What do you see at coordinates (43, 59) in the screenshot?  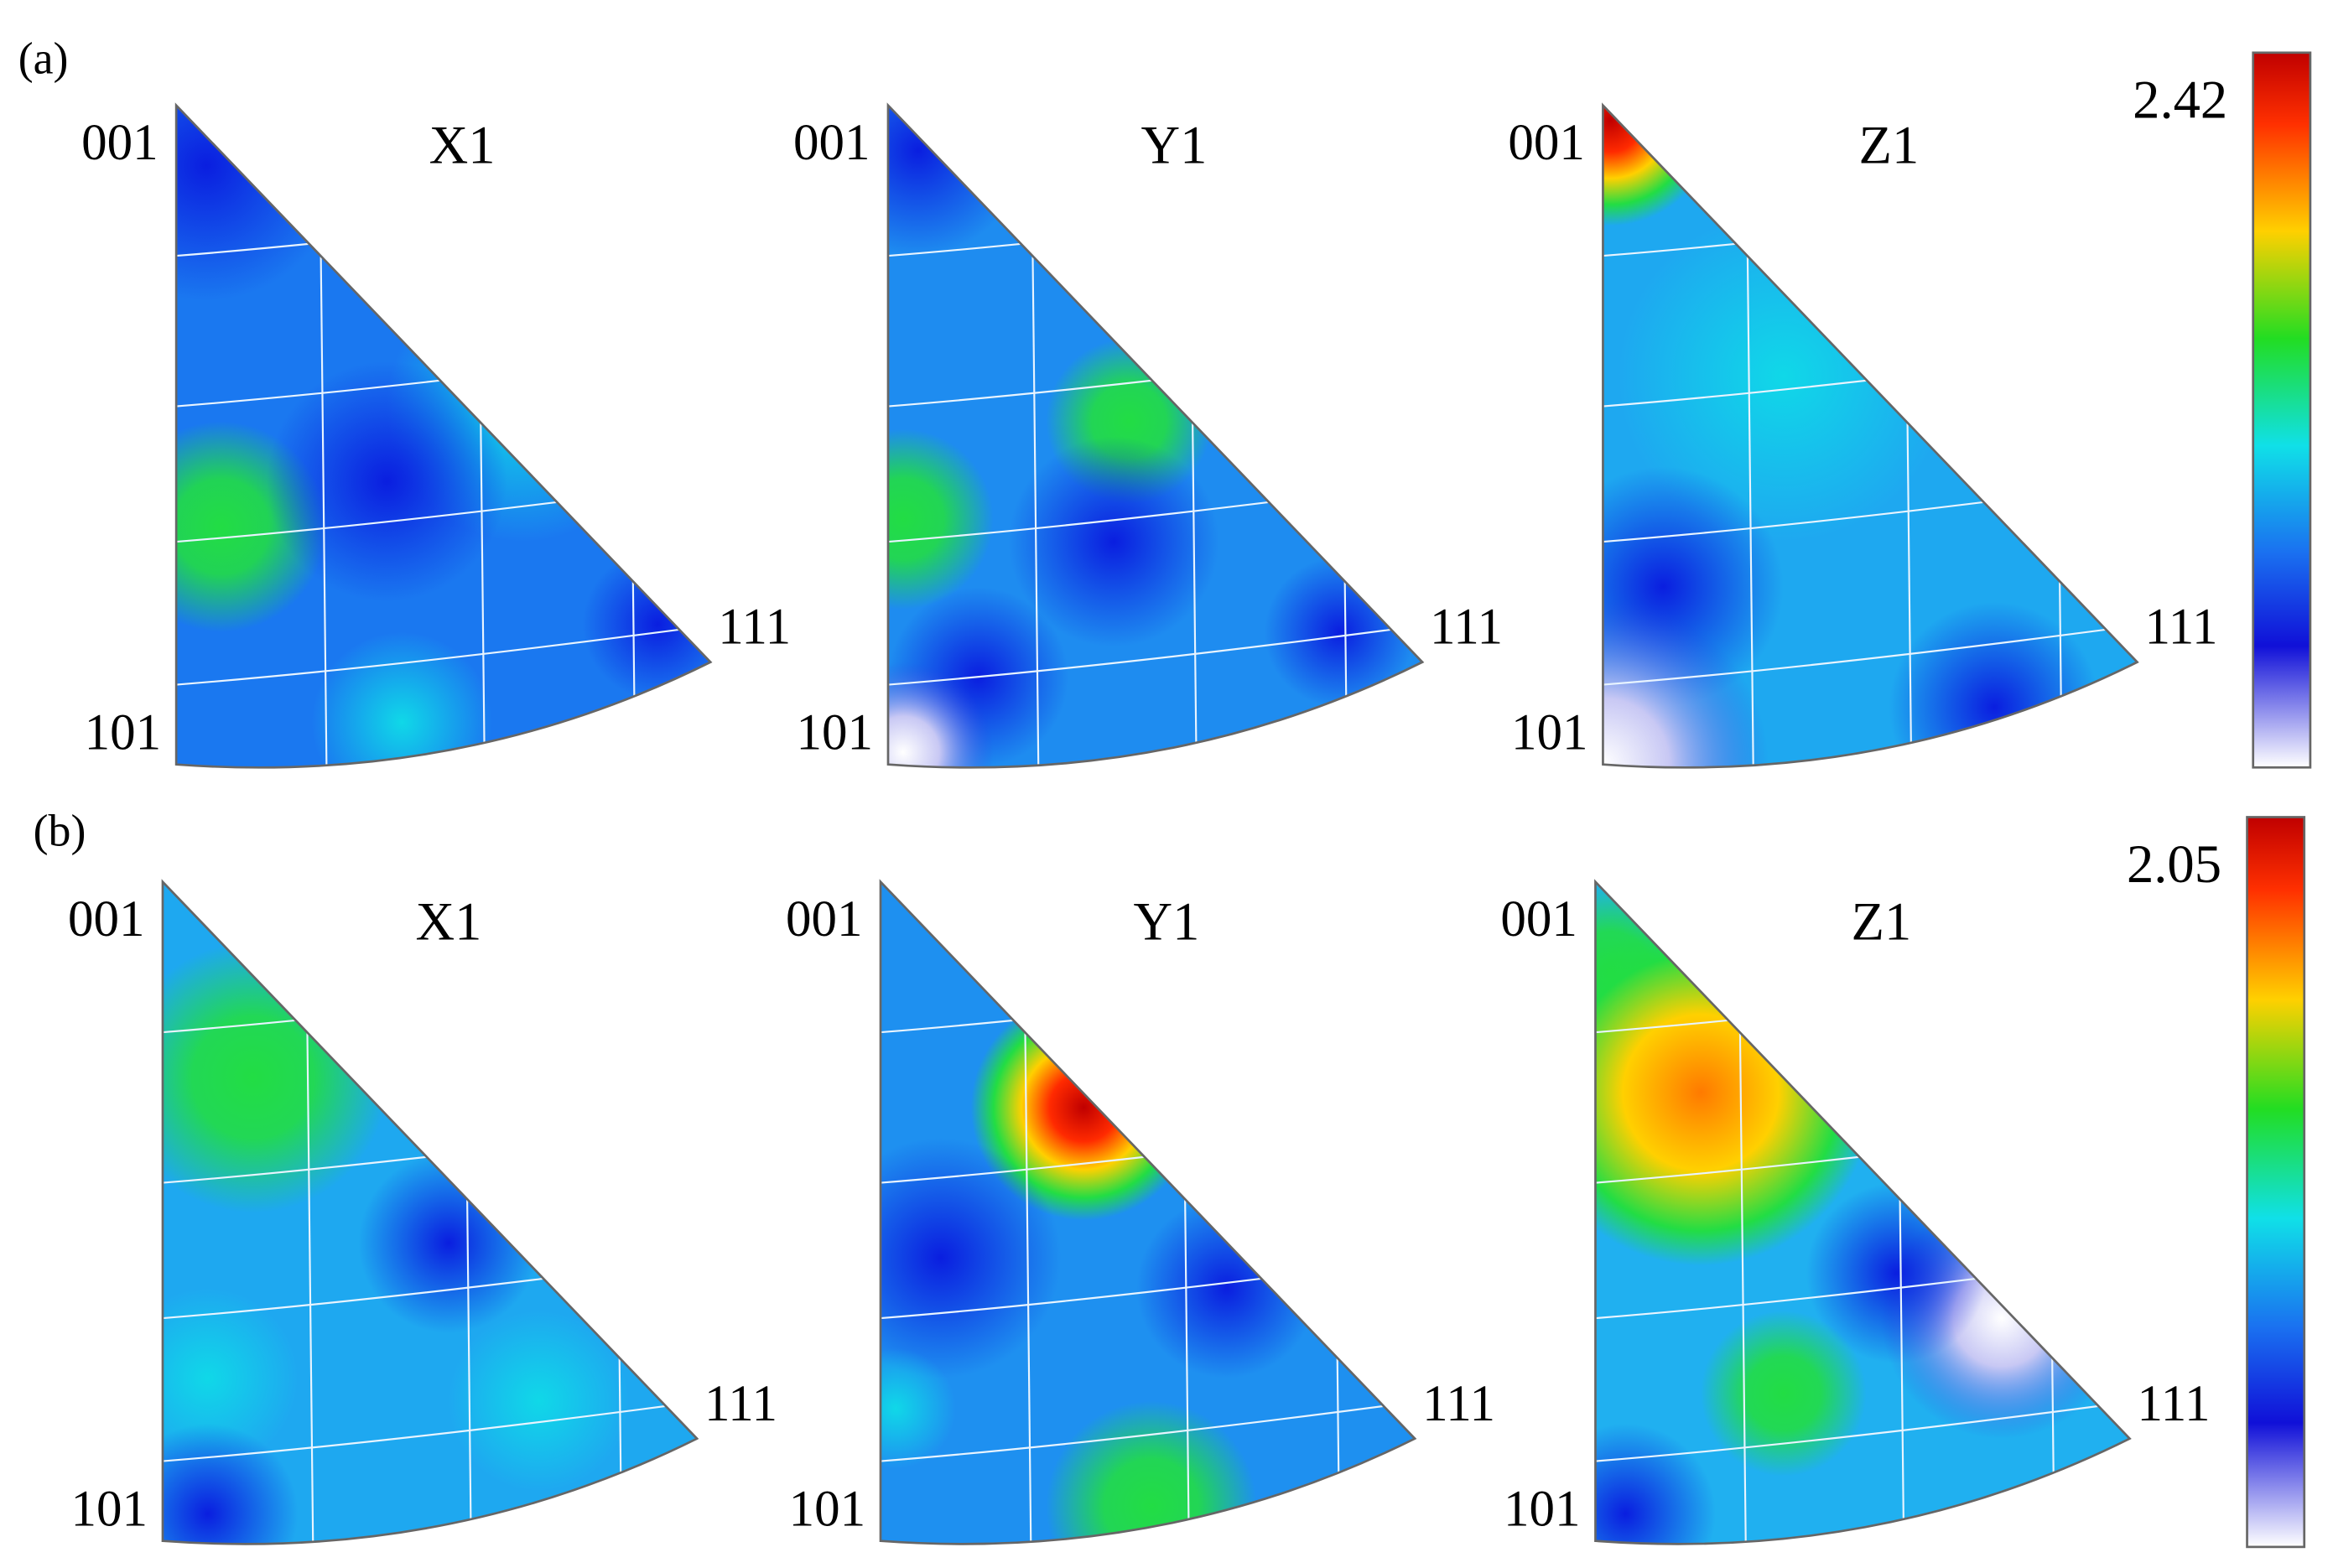 I see `panel-label: (a)` at bounding box center [43, 59].